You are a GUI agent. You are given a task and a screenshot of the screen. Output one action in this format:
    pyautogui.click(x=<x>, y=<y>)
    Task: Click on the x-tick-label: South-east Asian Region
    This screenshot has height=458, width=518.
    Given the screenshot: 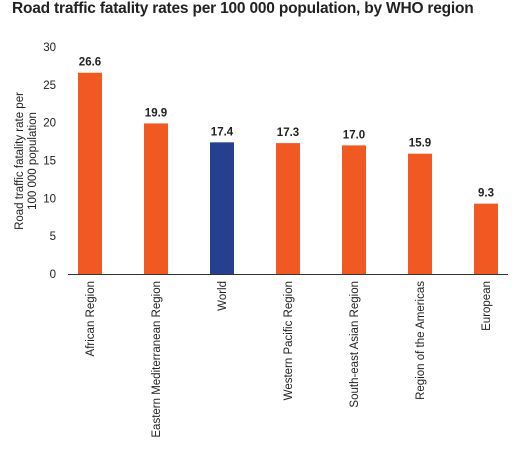 What is the action you would take?
    pyautogui.click(x=355, y=344)
    